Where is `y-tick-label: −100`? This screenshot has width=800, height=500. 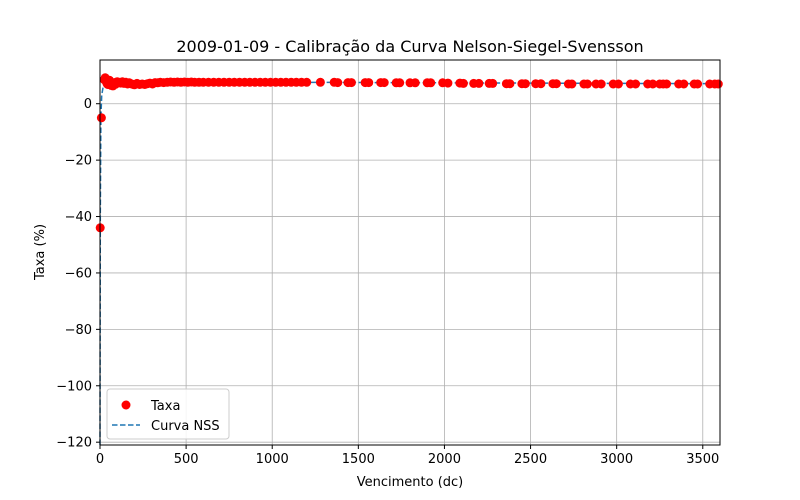
y-tick-label: −100 is located at coordinates (74, 386).